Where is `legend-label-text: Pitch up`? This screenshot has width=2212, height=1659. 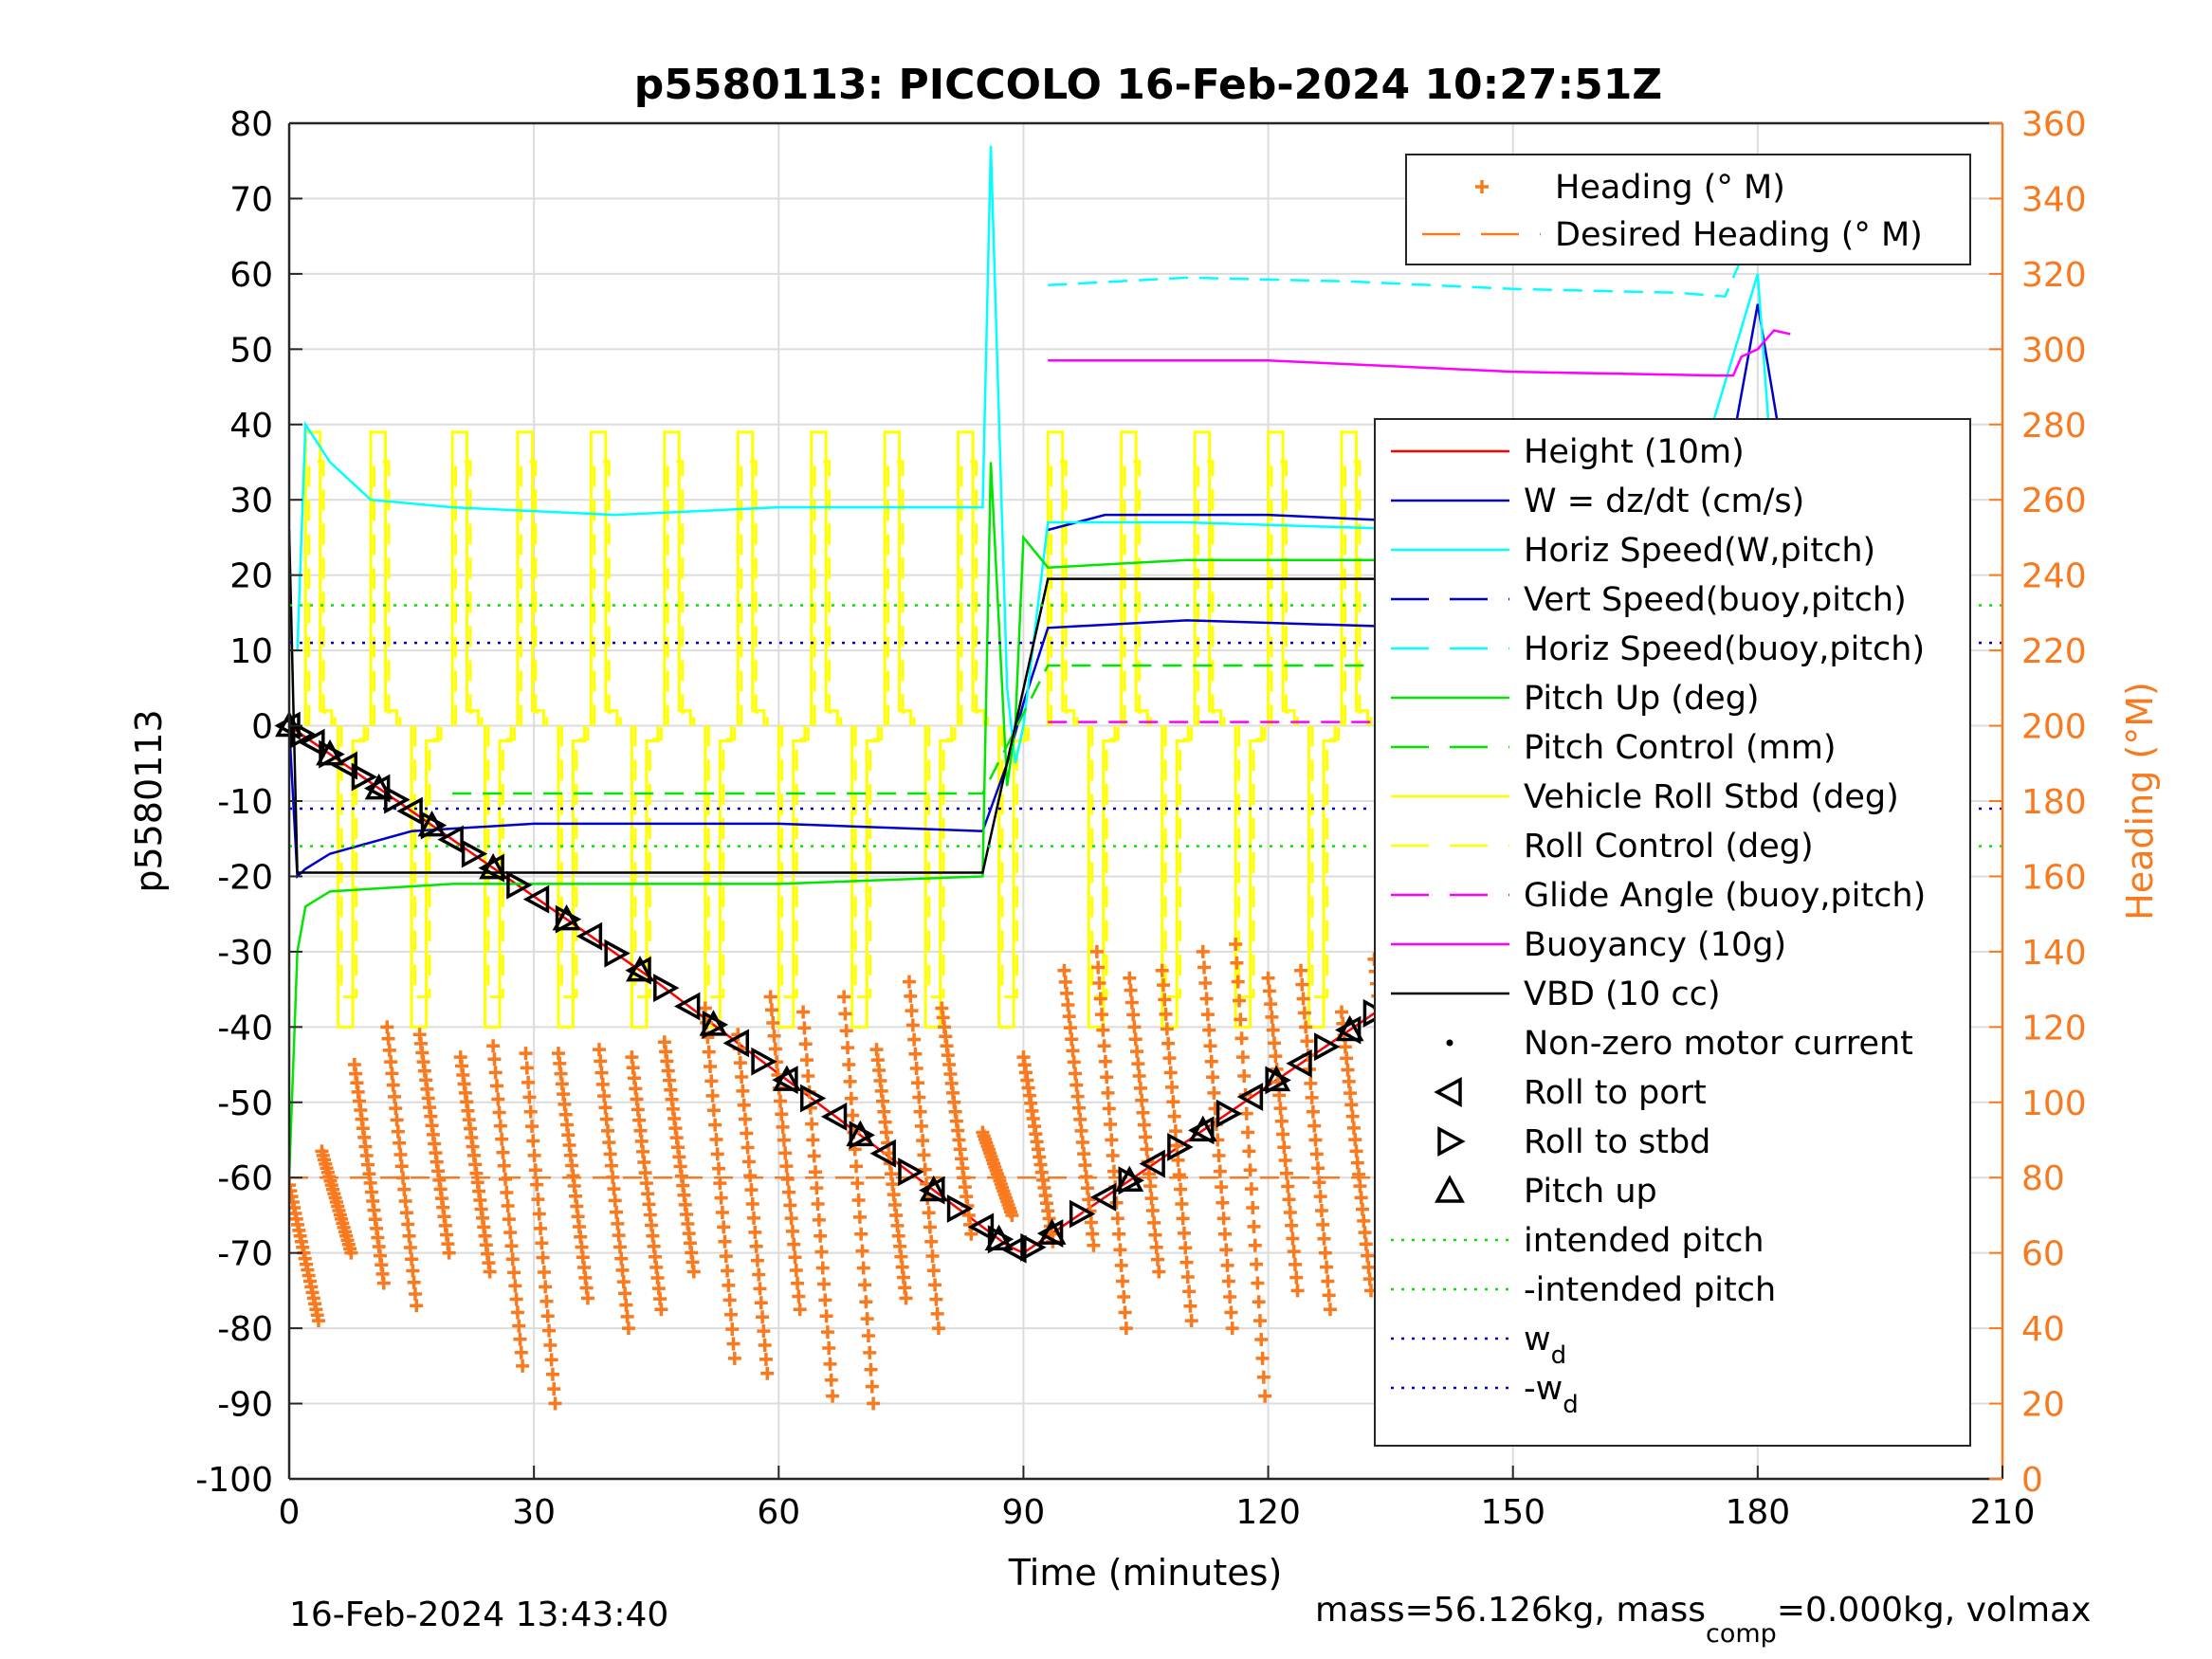 legend-label-text: Pitch up is located at coordinates (1590, 1192).